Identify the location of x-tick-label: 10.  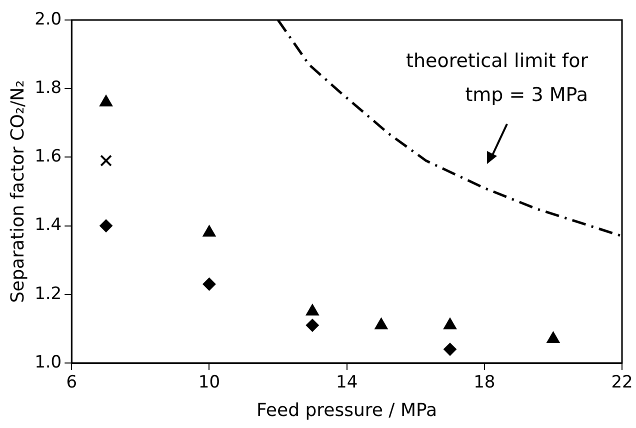
(209, 382).